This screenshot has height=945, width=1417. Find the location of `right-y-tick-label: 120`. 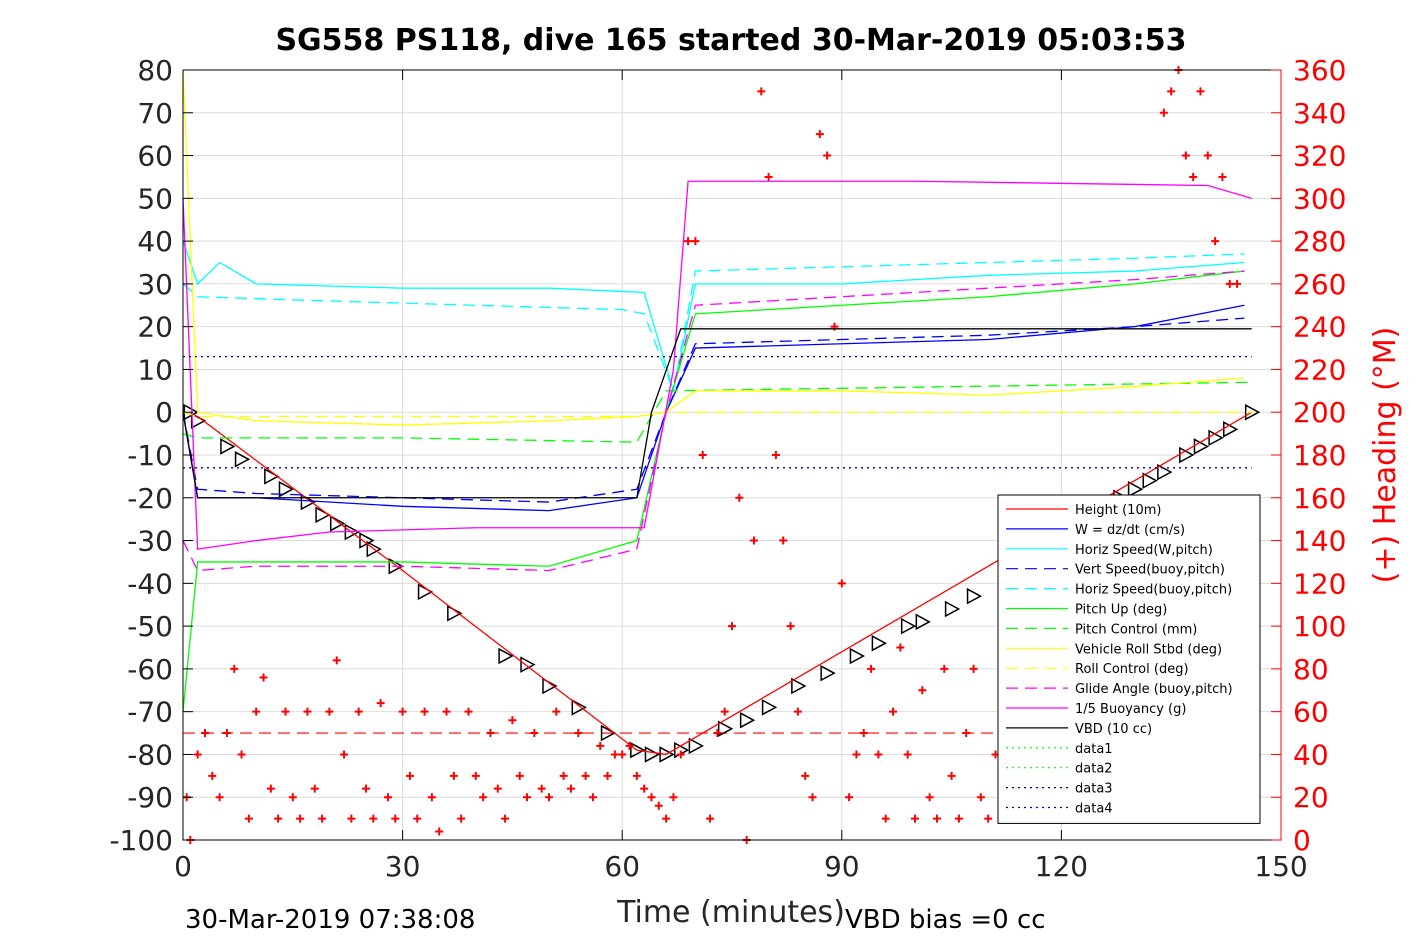

right-y-tick-label: 120 is located at coordinates (1319, 583).